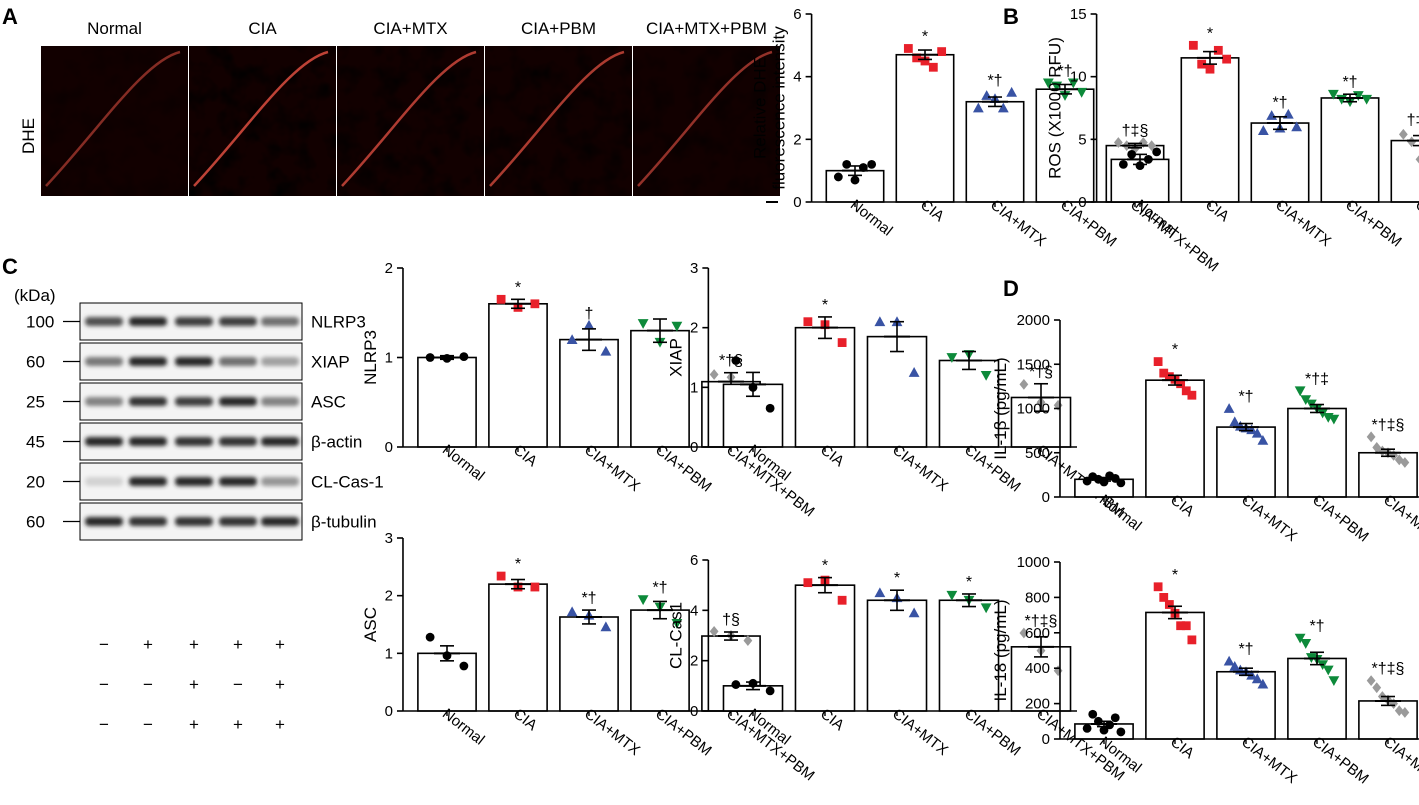 Image resolution: width=1419 pixels, height=805 pixels. What do you see at coordinates (1399, 769) in the screenshot?
I see `category-label-cia-mtx-pbm: CIA+MTX+PBM` at bounding box center [1399, 769].